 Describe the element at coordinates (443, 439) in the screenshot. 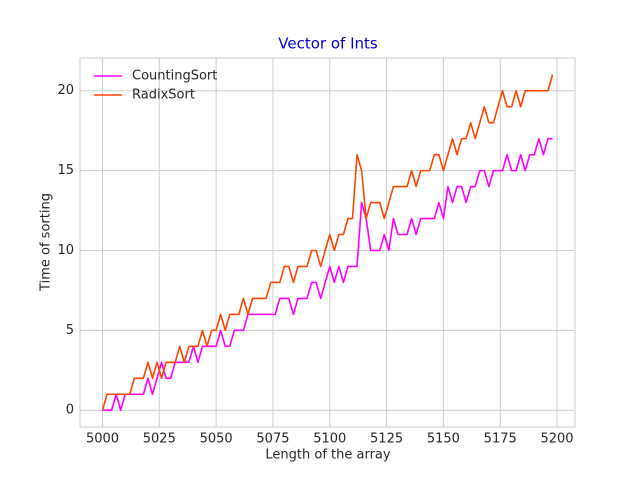

I see `x-tick-label: 5150` at that location.